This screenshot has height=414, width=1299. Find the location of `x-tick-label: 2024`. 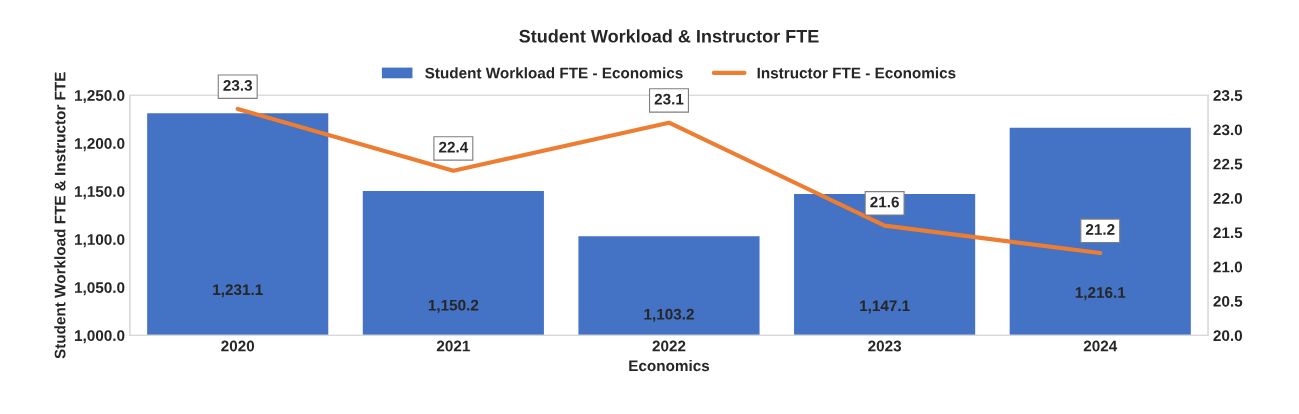

x-tick-label: 2024 is located at coordinates (1100, 346).